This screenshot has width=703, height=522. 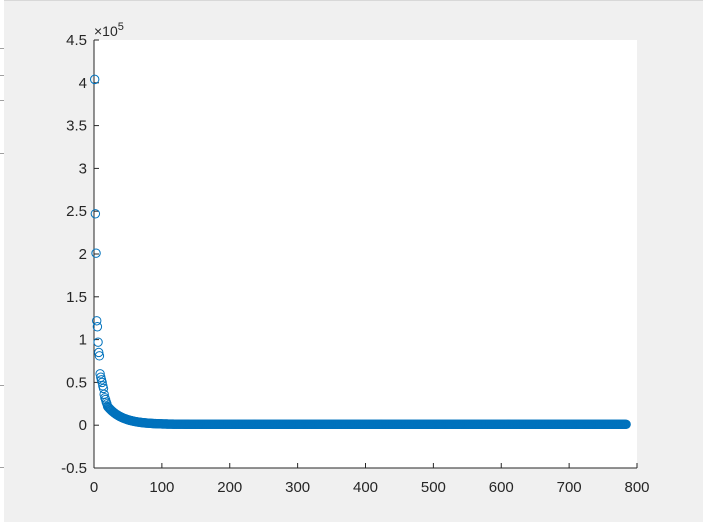 I want to click on x-tick-label: 100, so click(x=161, y=487).